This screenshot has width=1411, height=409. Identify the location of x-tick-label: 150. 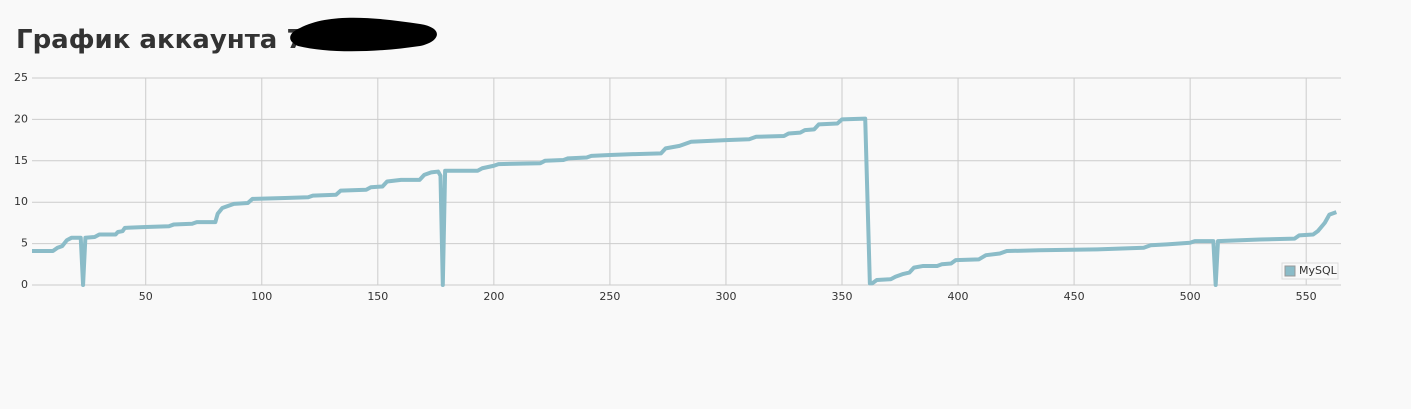
(377, 296).